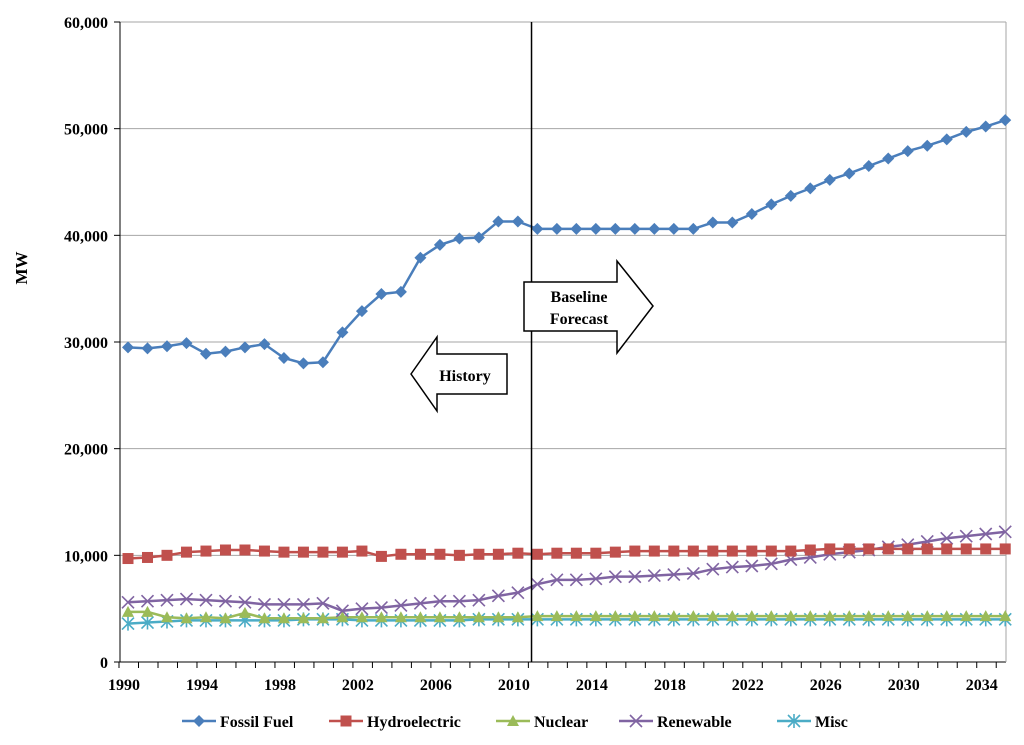 This screenshot has height=745, width=1024. I want to click on legend-marker-renewable, so click(636, 721).